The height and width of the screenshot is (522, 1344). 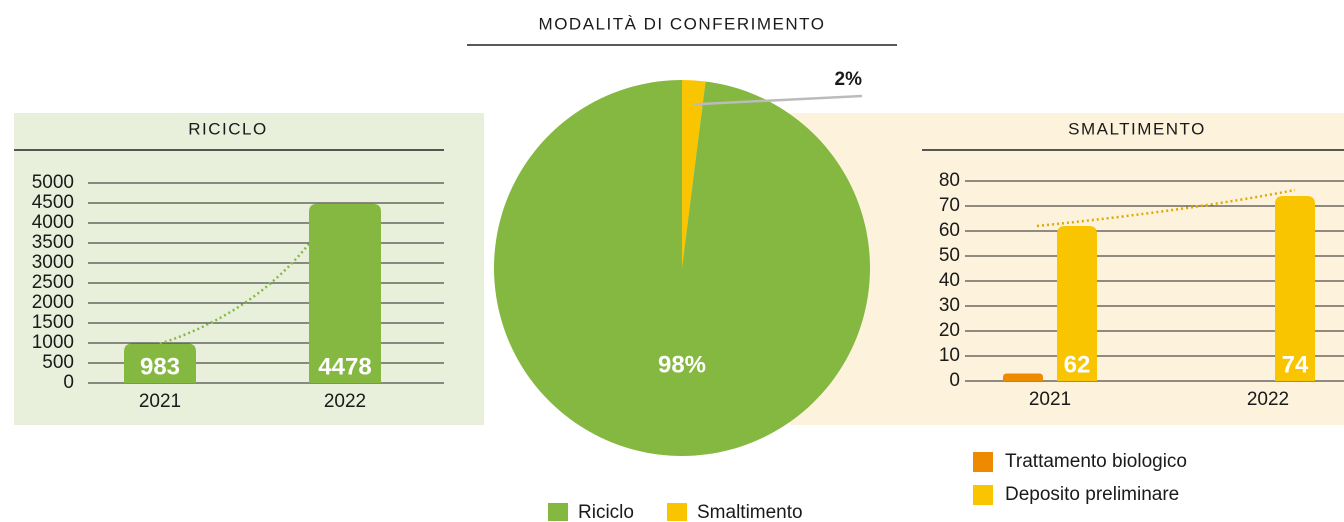 I want to click on y-tick-label: 500, so click(x=58, y=362).